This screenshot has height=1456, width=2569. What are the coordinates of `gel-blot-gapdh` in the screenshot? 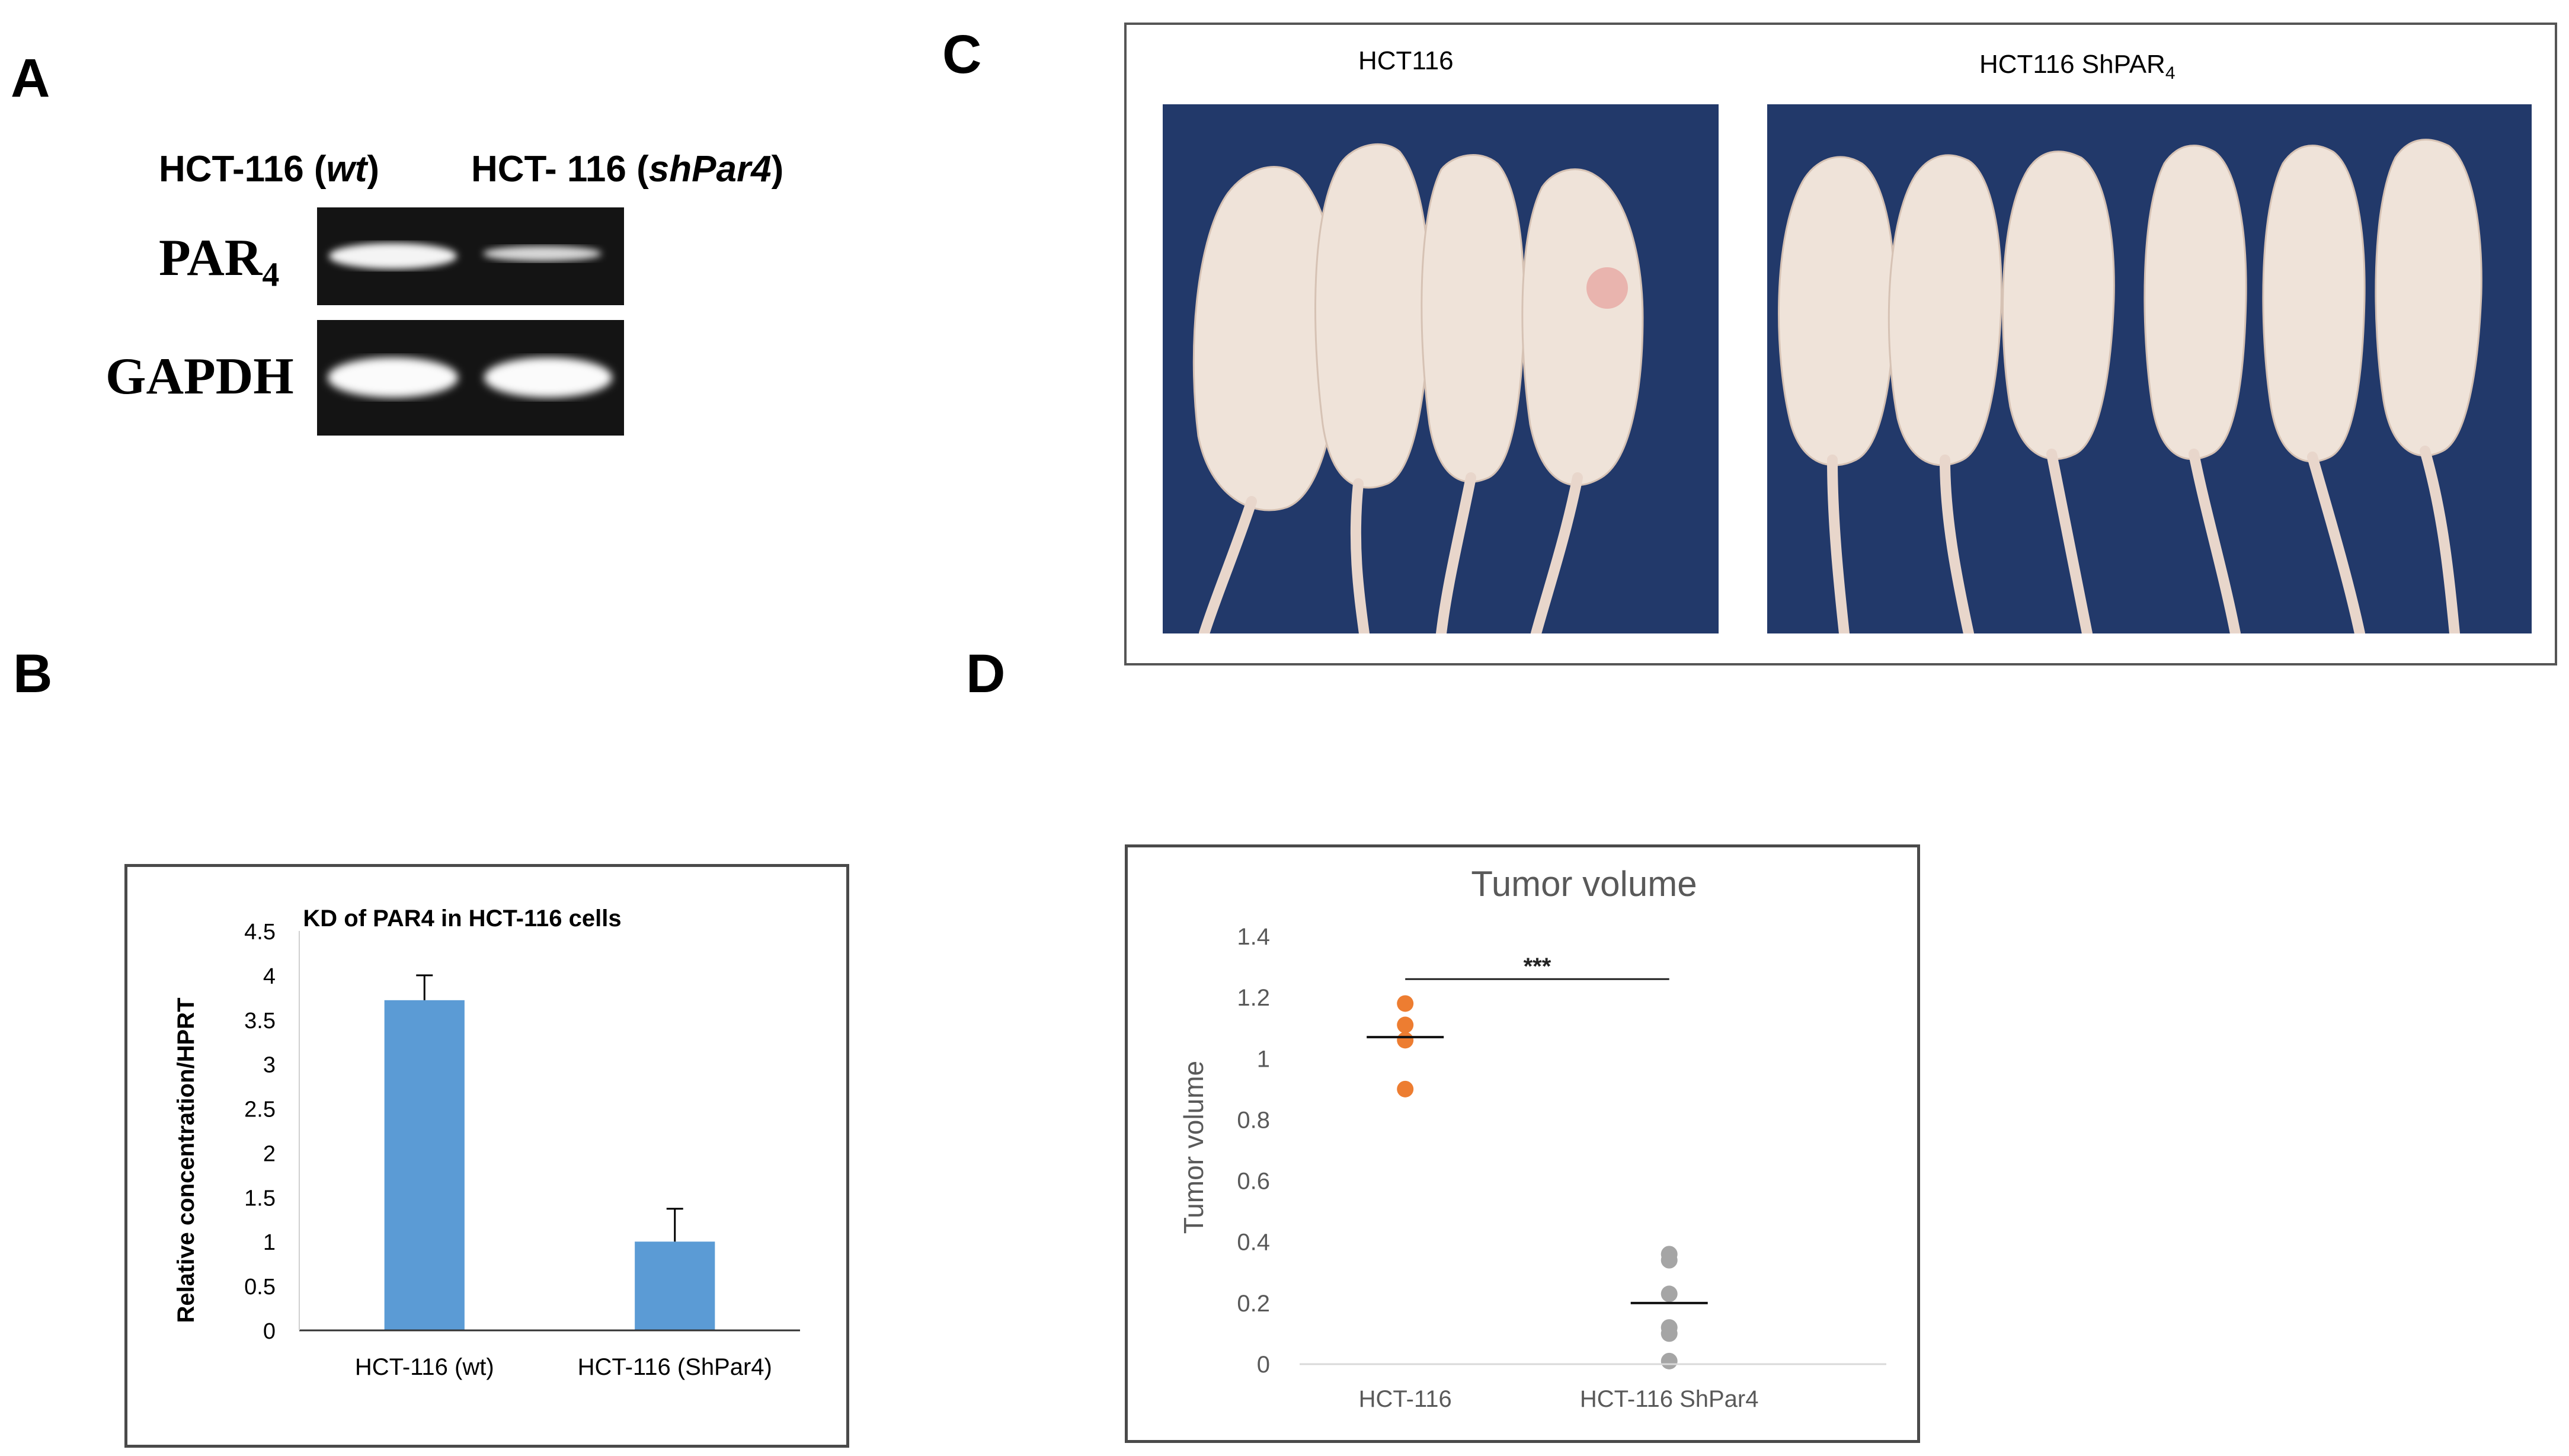 It's located at (470, 378).